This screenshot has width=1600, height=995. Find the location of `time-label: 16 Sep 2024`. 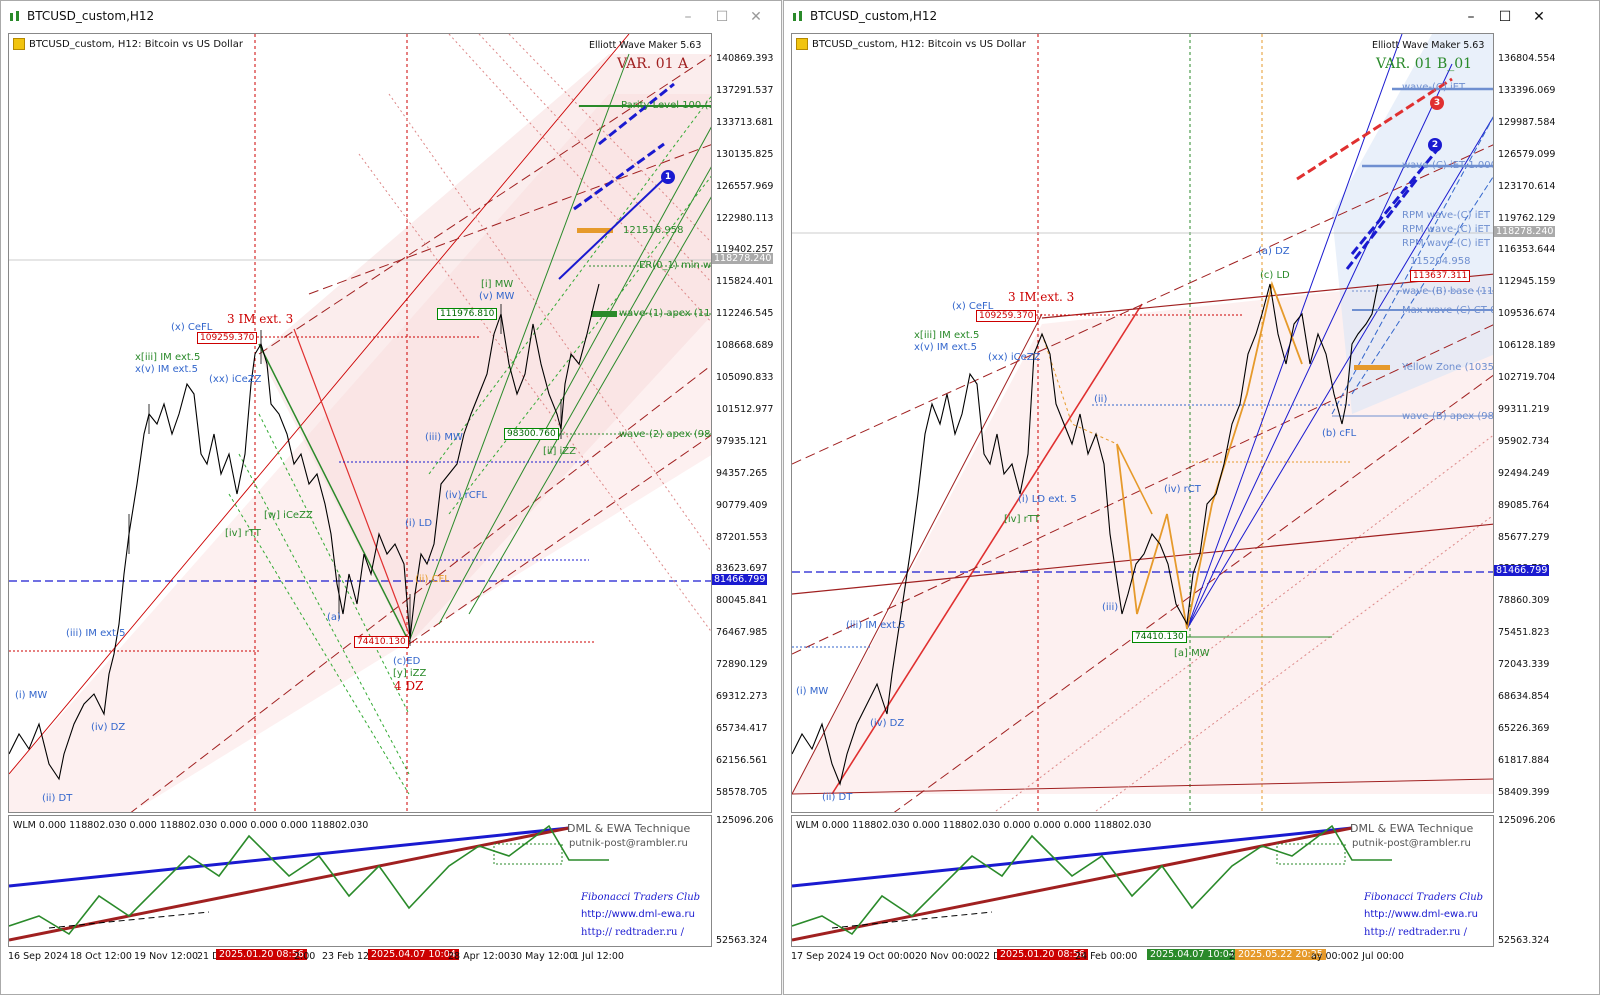

time-label: 16 Sep 2024 is located at coordinates (38, 956).